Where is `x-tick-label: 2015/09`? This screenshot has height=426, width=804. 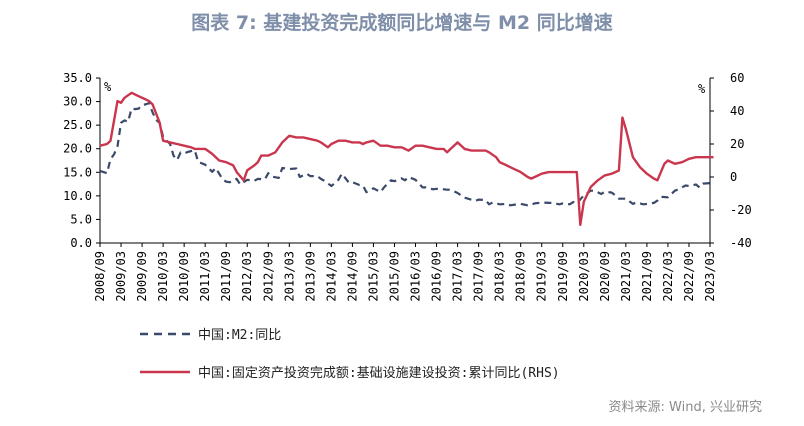
x-tick-label: 2015/09 is located at coordinates (394, 276).